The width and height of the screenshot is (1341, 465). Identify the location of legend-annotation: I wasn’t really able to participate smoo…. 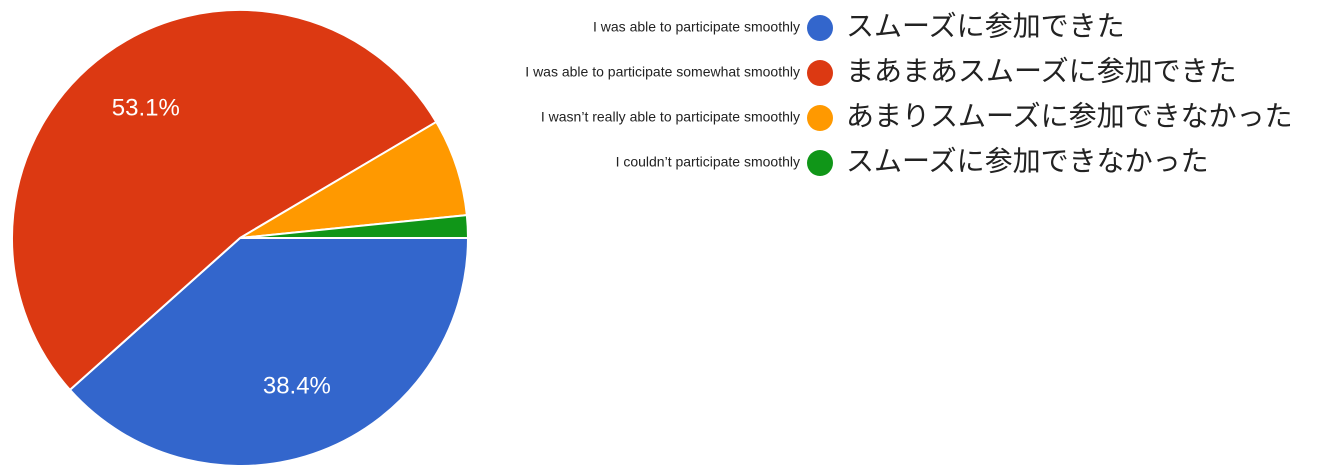
(670, 117).